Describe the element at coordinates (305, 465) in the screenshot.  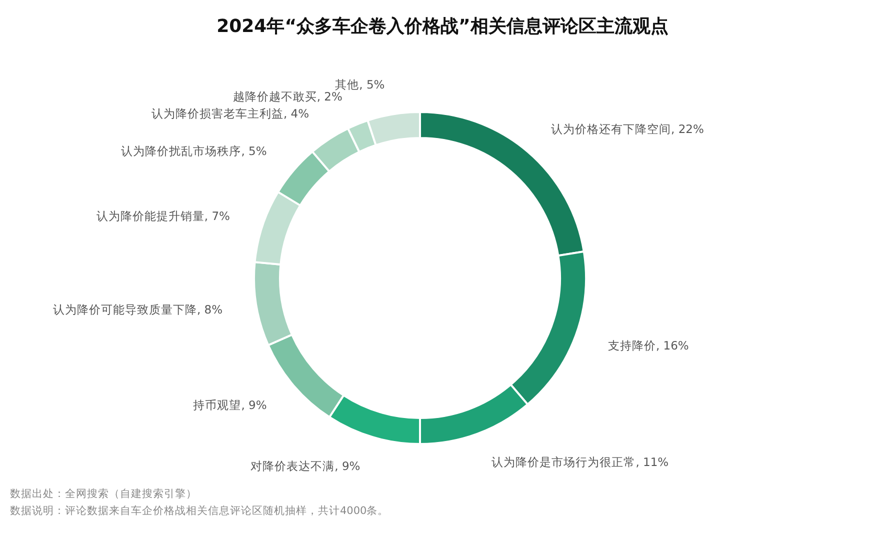
I see `slice-label: 对降价表达不满, 9%` at that location.